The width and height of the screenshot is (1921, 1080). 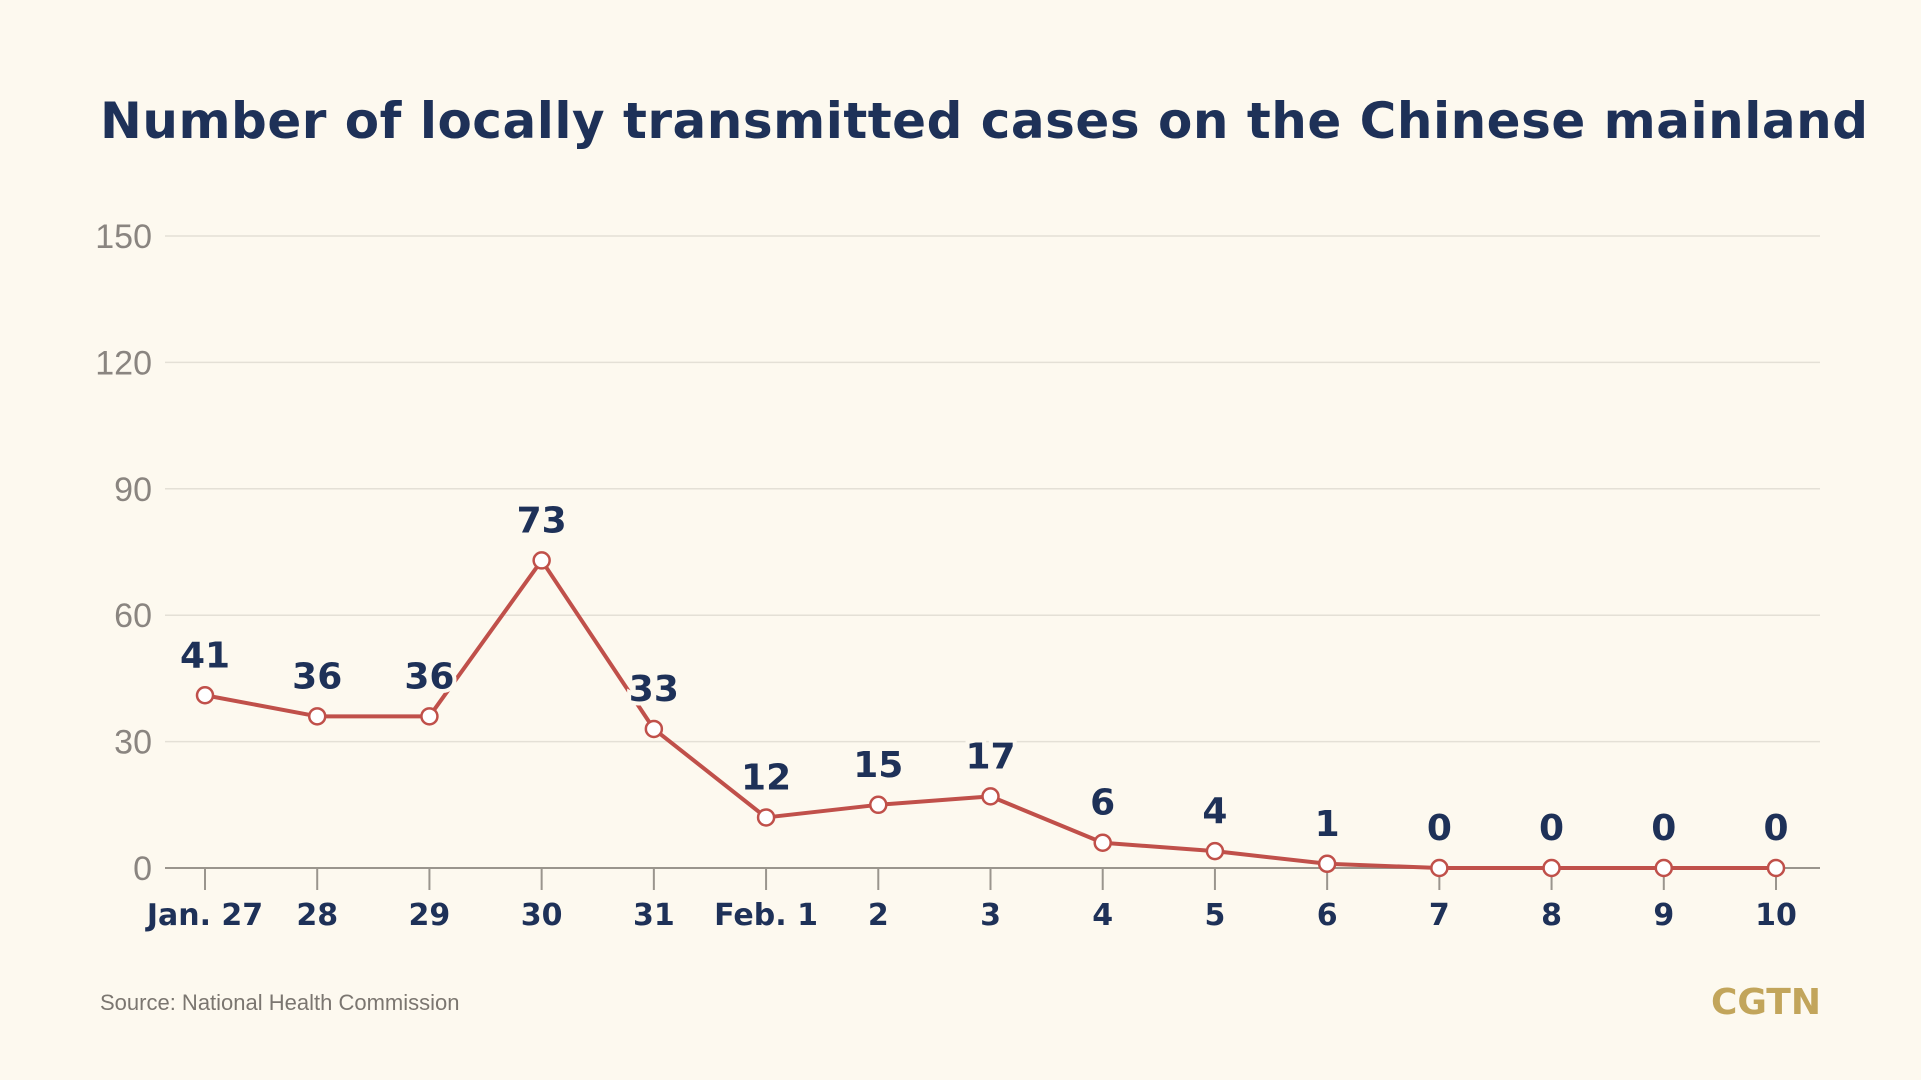 I want to click on data-label: 17, so click(x=990, y=756).